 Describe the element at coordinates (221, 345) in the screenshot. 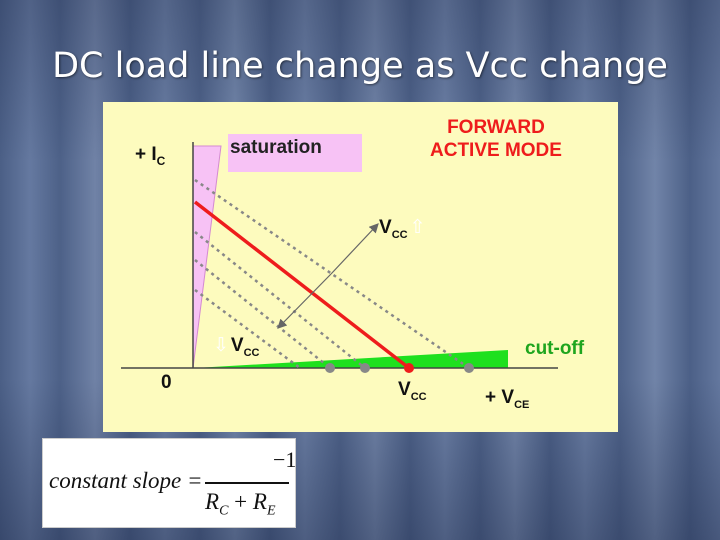

I see `down-arrow-icon: ⇩` at that location.